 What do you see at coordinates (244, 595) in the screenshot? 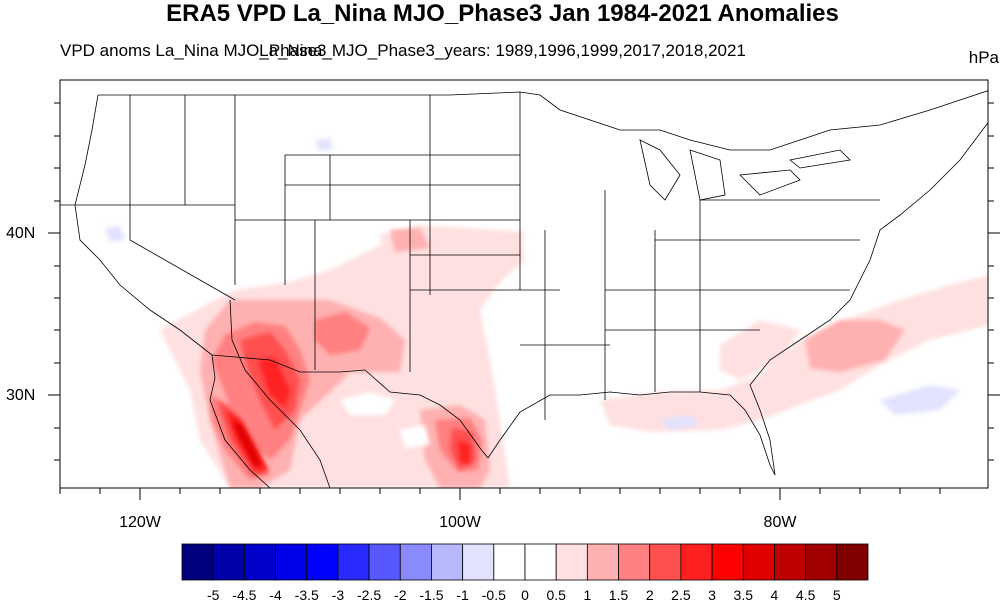
I see `colorbar-label: -4.5` at bounding box center [244, 595].